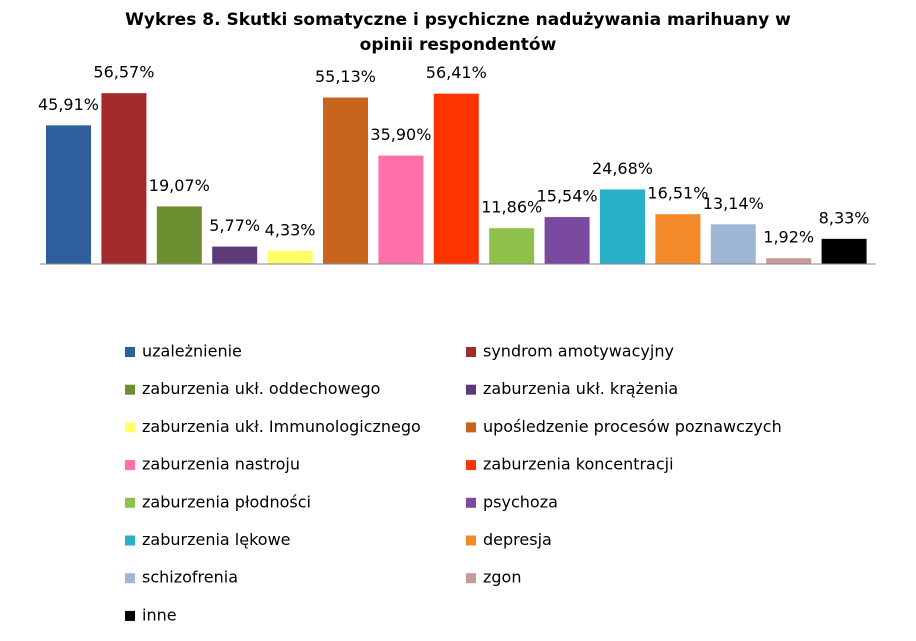 This screenshot has width=916, height=641. What do you see at coordinates (632, 426) in the screenshot?
I see `legend-label: upośledzenie procesów poznawczych` at bounding box center [632, 426].